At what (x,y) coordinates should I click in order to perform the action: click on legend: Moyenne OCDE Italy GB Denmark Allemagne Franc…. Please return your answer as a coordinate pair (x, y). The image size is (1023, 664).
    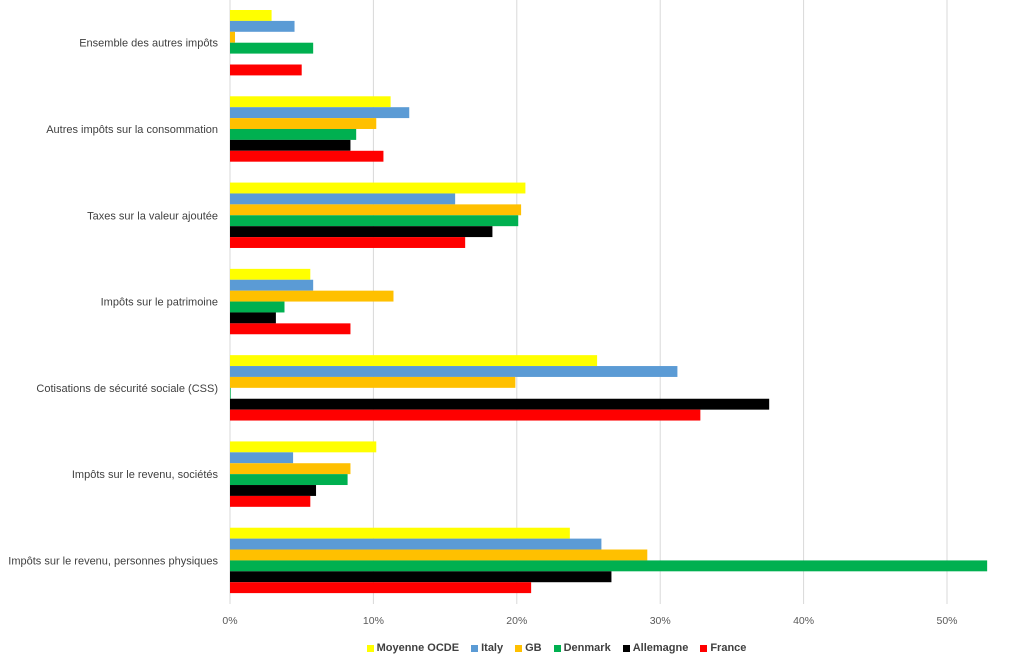
    Looking at the image, I should click on (511, 648).